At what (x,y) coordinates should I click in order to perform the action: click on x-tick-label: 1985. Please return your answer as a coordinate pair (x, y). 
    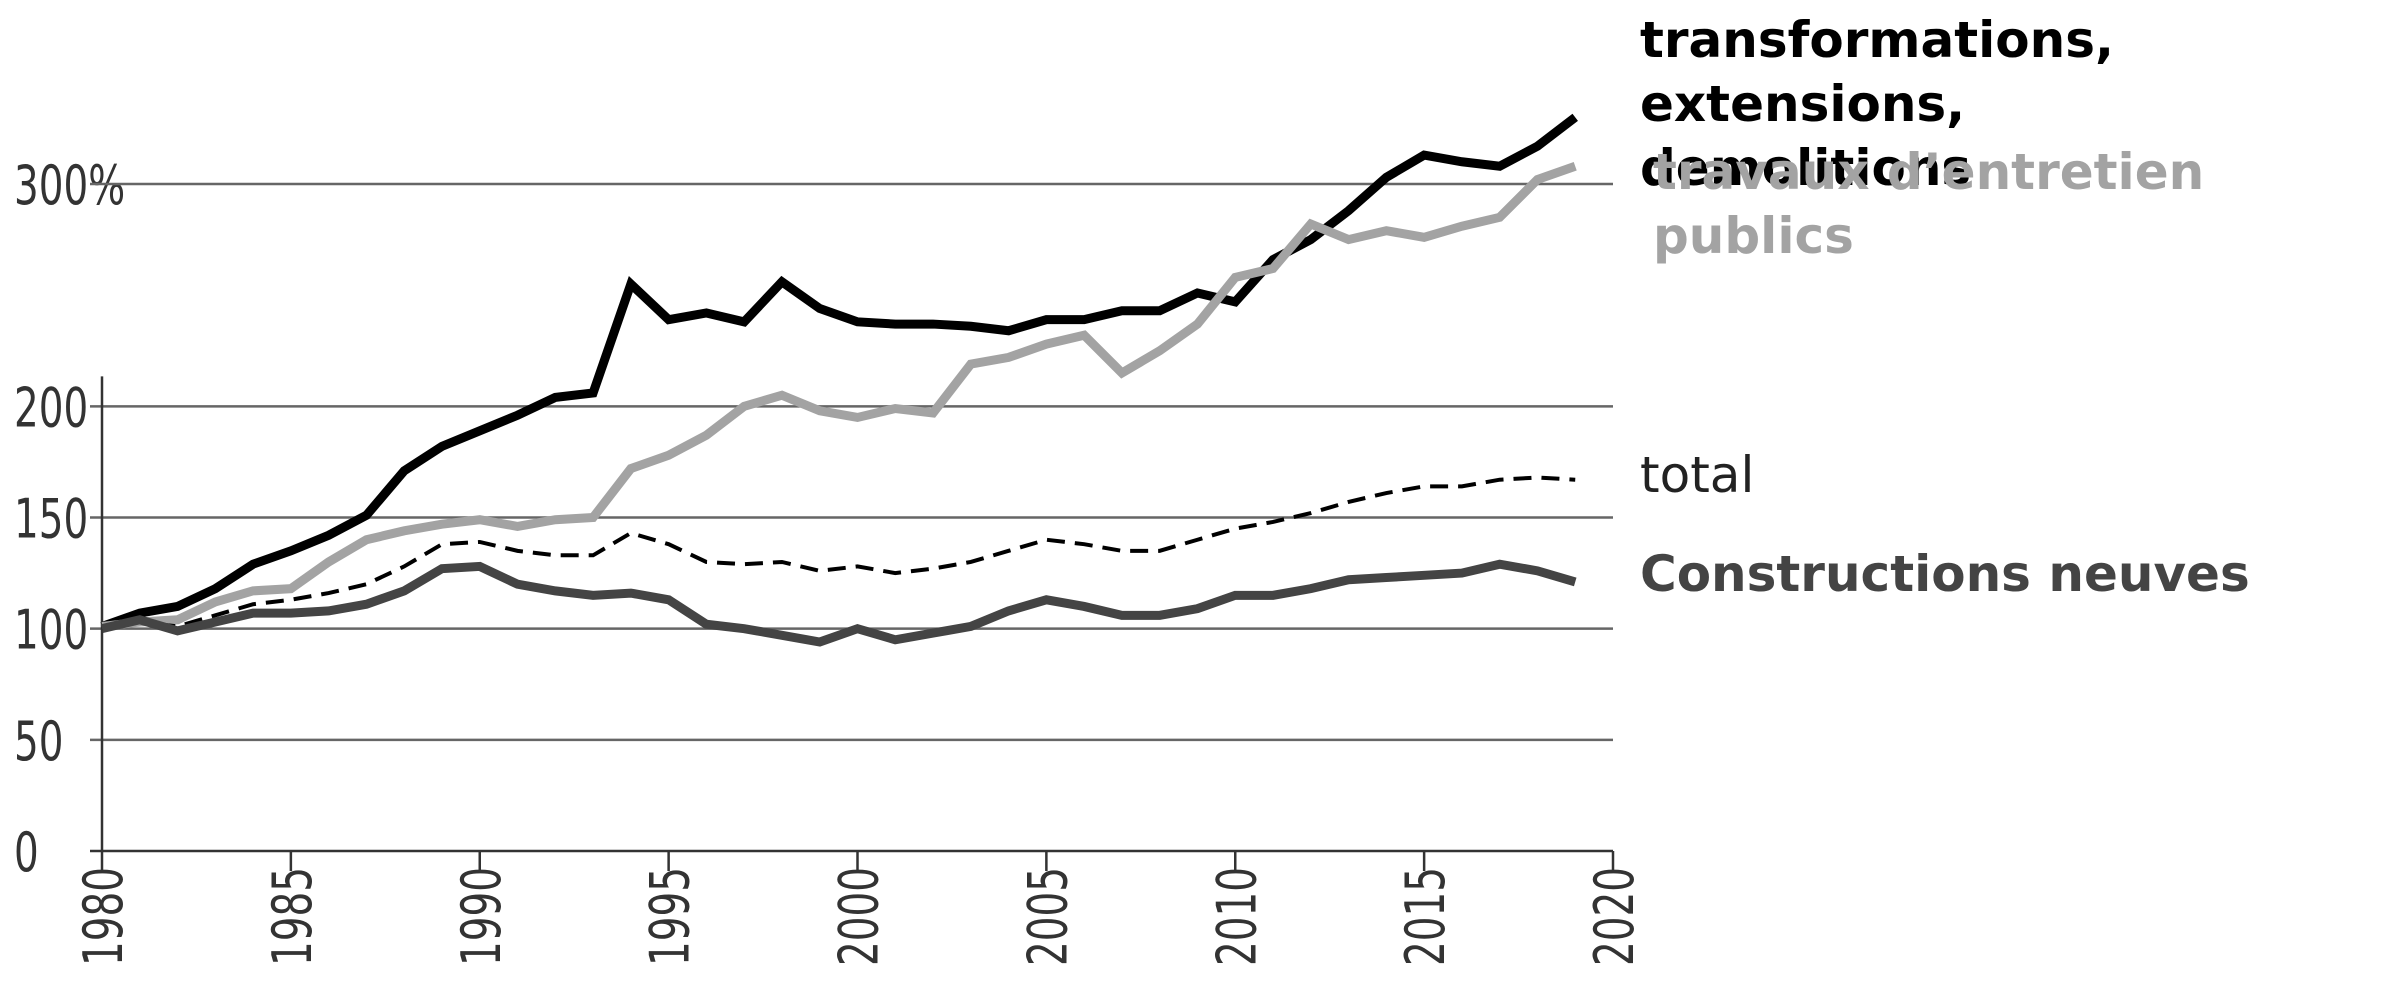
    Looking at the image, I should click on (293, 916).